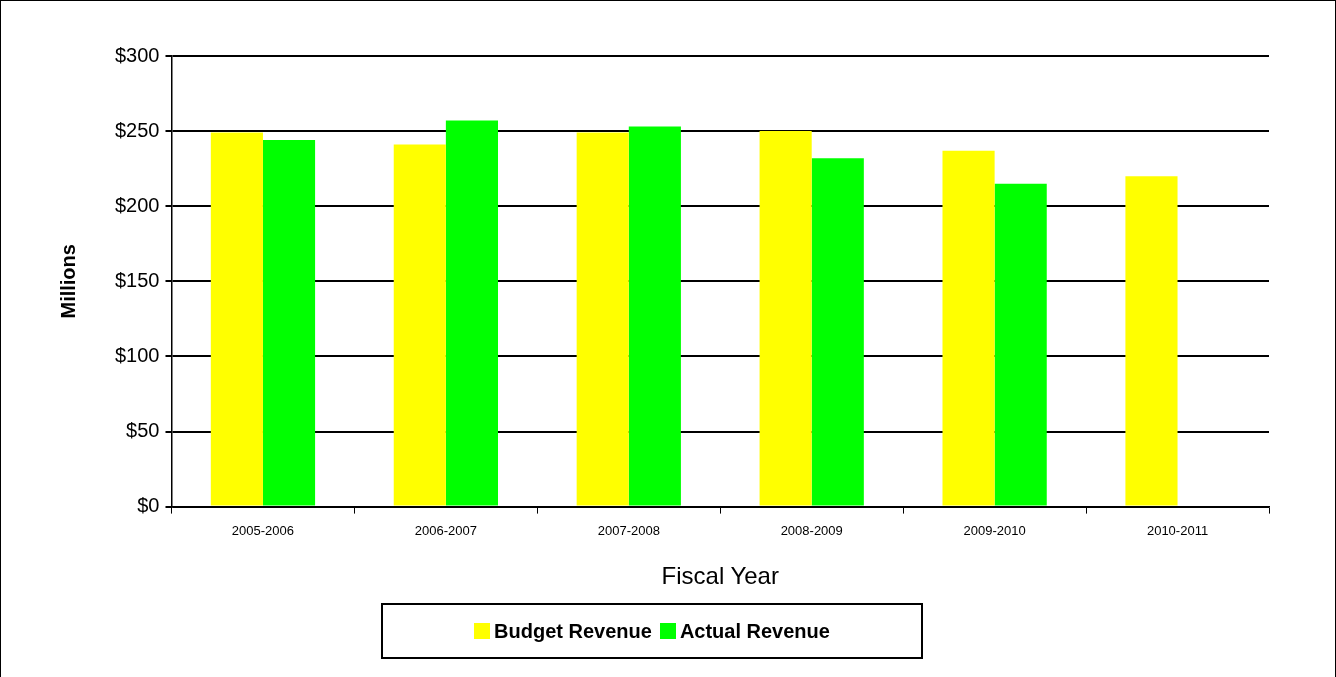  I want to click on x-tick-label: 2009-2010, so click(994, 530).